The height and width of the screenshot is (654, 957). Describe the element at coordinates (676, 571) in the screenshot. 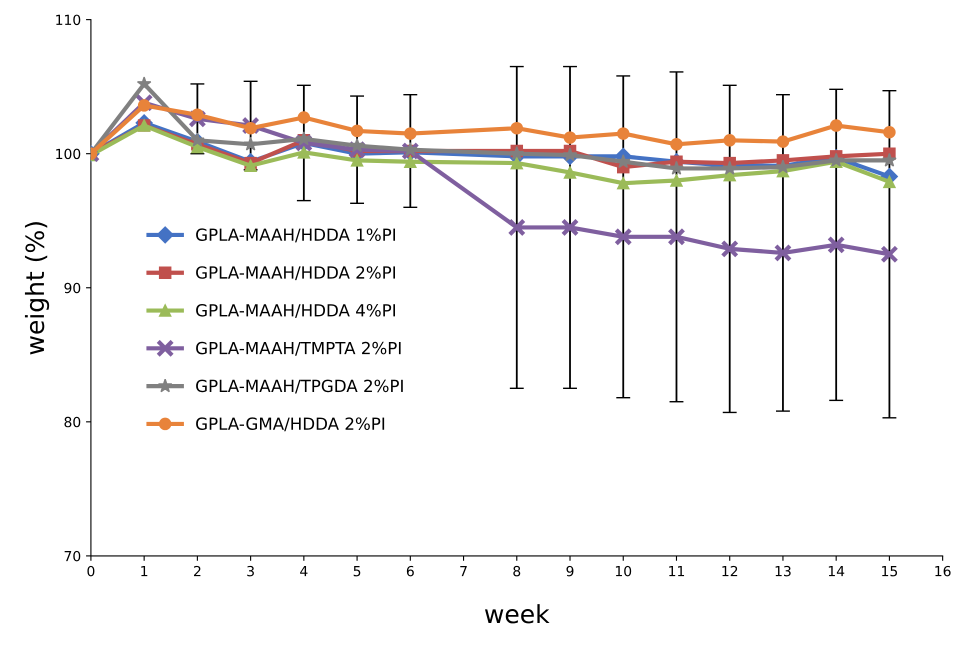

I see `x-tick-label: 11` at that location.